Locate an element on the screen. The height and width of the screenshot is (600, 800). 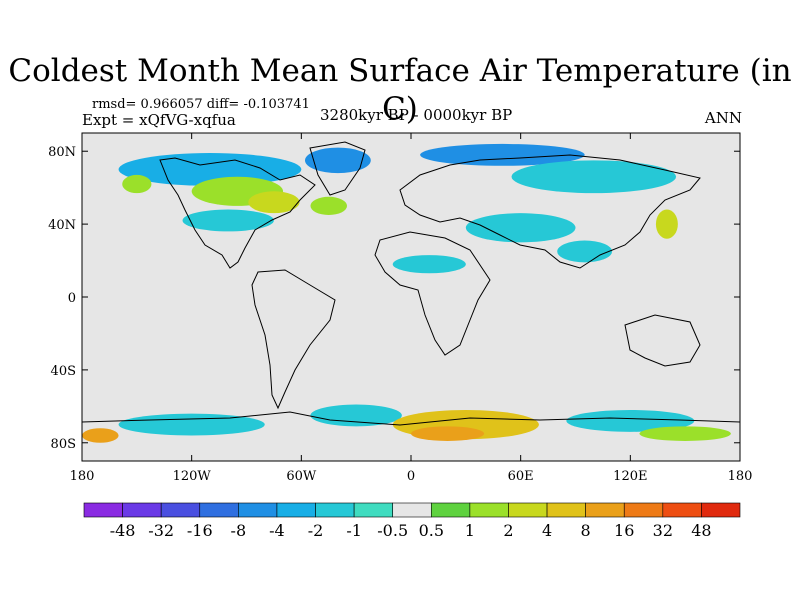
region-sahara-cooling is located at coordinates (429, 264).